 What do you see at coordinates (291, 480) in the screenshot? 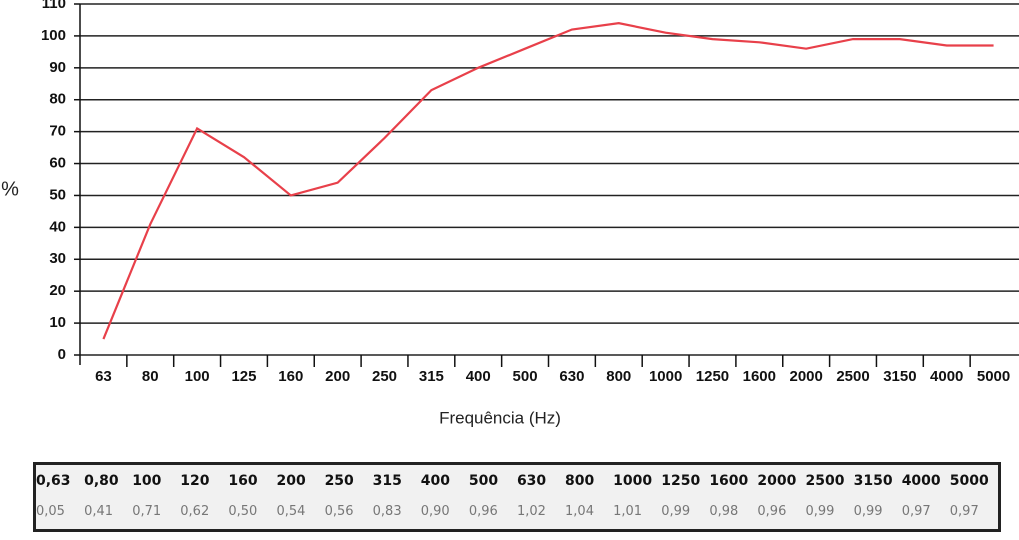
I see `header-cell: 200` at bounding box center [291, 480].